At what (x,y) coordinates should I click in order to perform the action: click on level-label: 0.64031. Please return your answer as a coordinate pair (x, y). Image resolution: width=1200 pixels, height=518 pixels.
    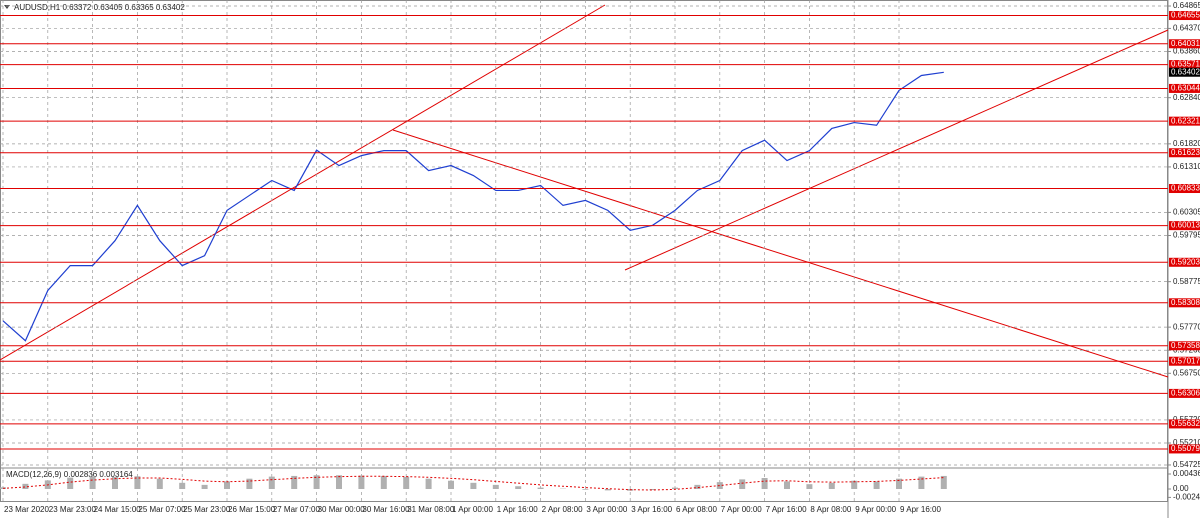
    Looking at the image, I should click on (1185, 43).